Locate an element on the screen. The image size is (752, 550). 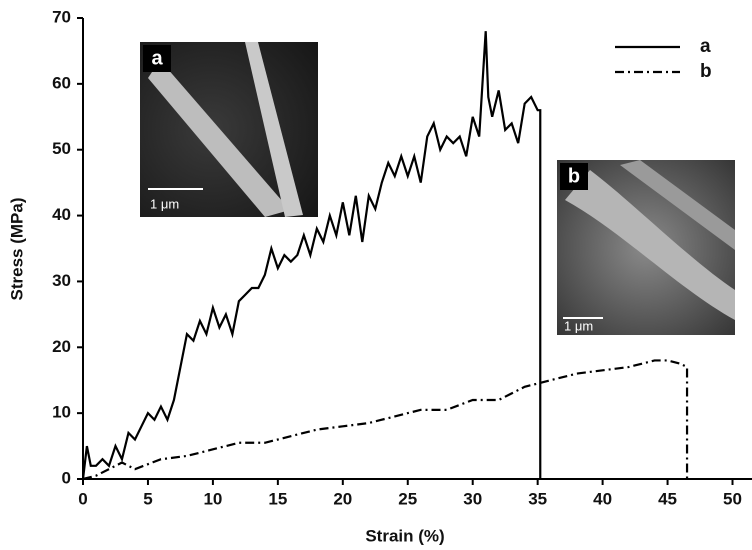
x-tick-label: 45 is located at coordinates (667, 498).